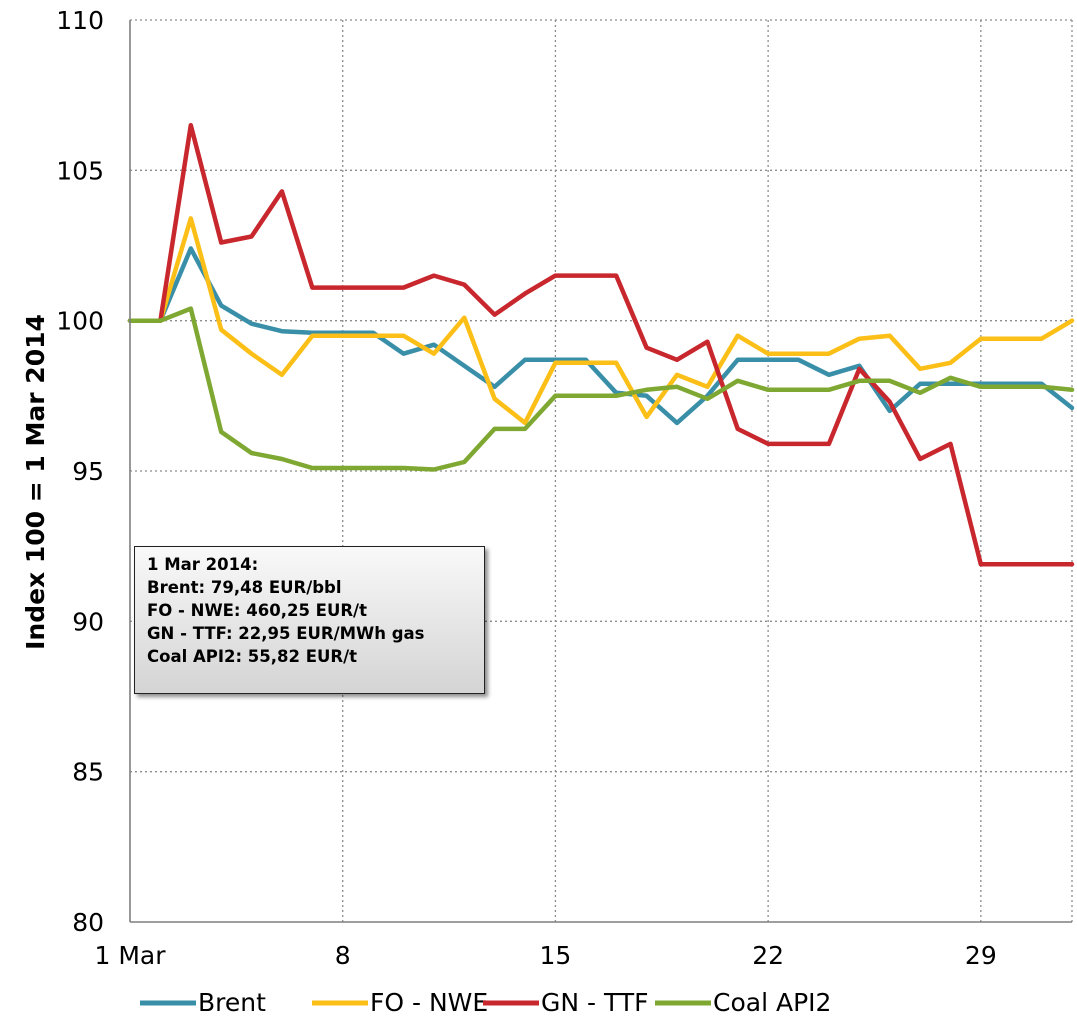 This screenshot has width=1077, height=1034. I want to click on annotation-line: Coal API2: 55,82 EUR/t, so click(252, 656).